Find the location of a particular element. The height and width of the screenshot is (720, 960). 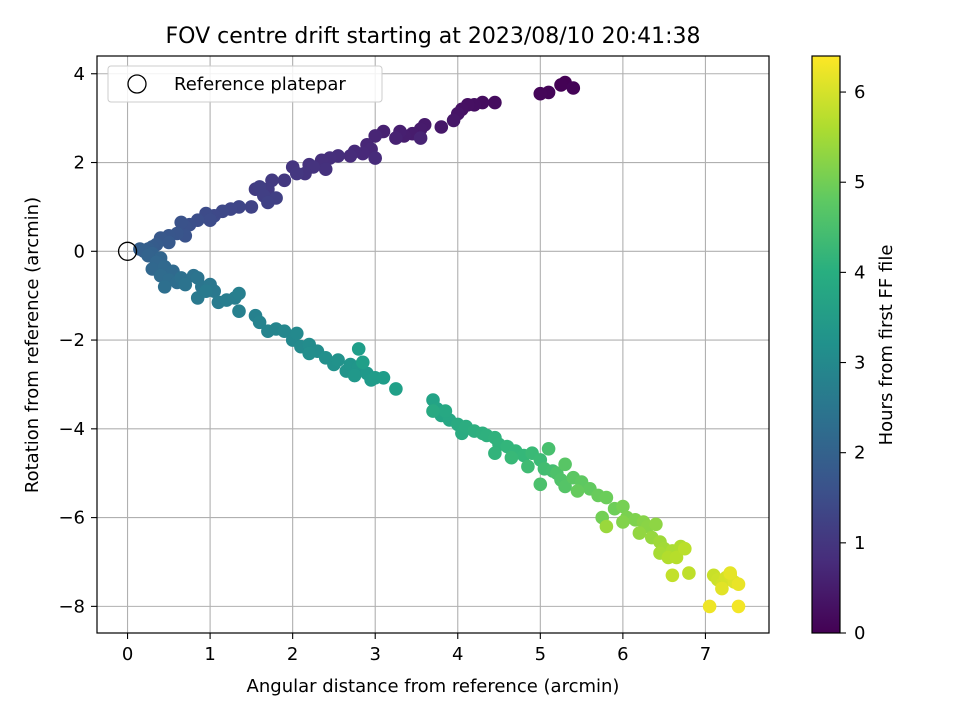

x-tick-label: 0 is located at coordinates (127, 654).